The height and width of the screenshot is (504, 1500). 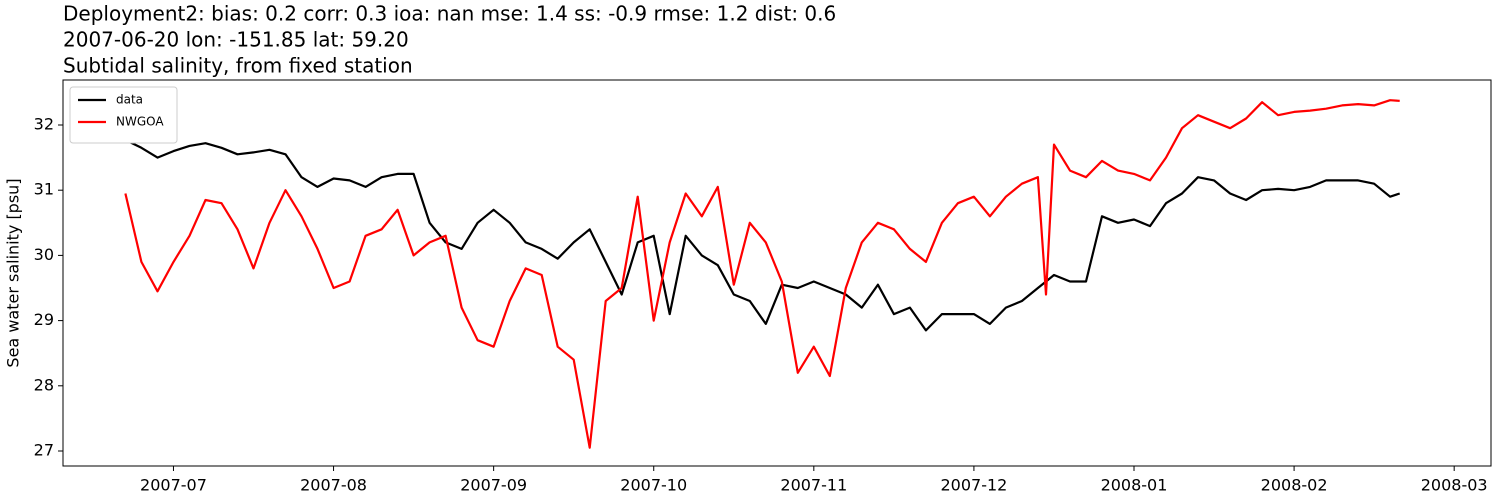 What do you see at coordinates (140, 122) in the screenshot?
I see `legend-label: NWGOA` at bounding box center [140, 122].